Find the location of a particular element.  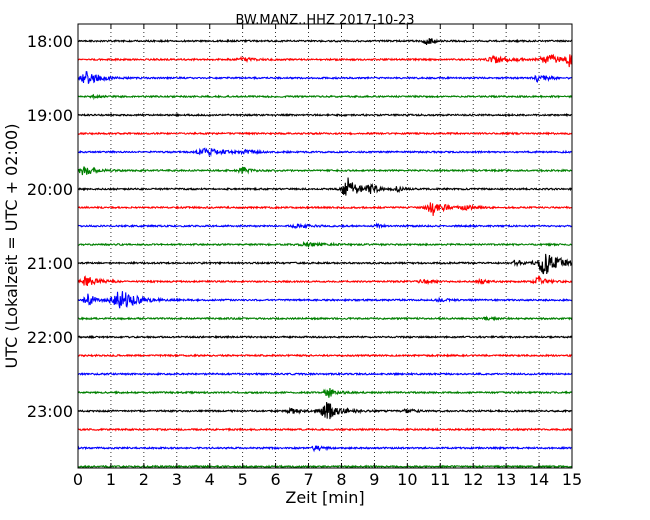

chart-title: BW.MANZ..HHZ 2017-10-23 is located at coordinates (324, 20).